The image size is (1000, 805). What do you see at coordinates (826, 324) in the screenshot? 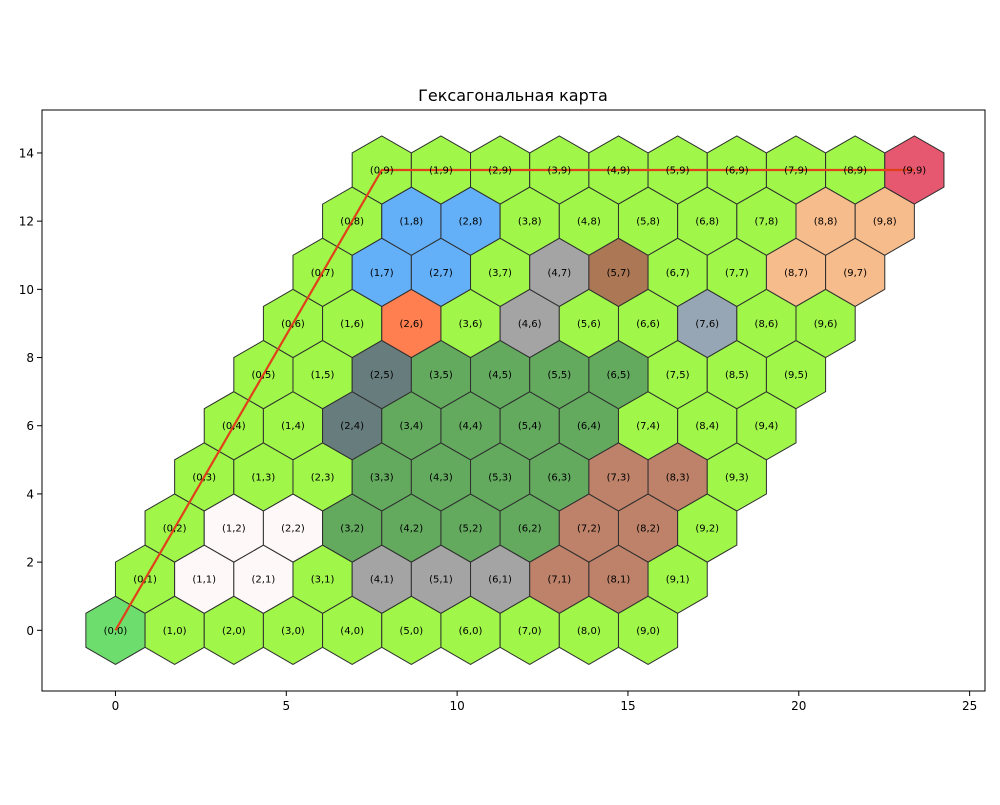
I see `hex-label-9-6: (9,6)` at bounding box center [826, 324].